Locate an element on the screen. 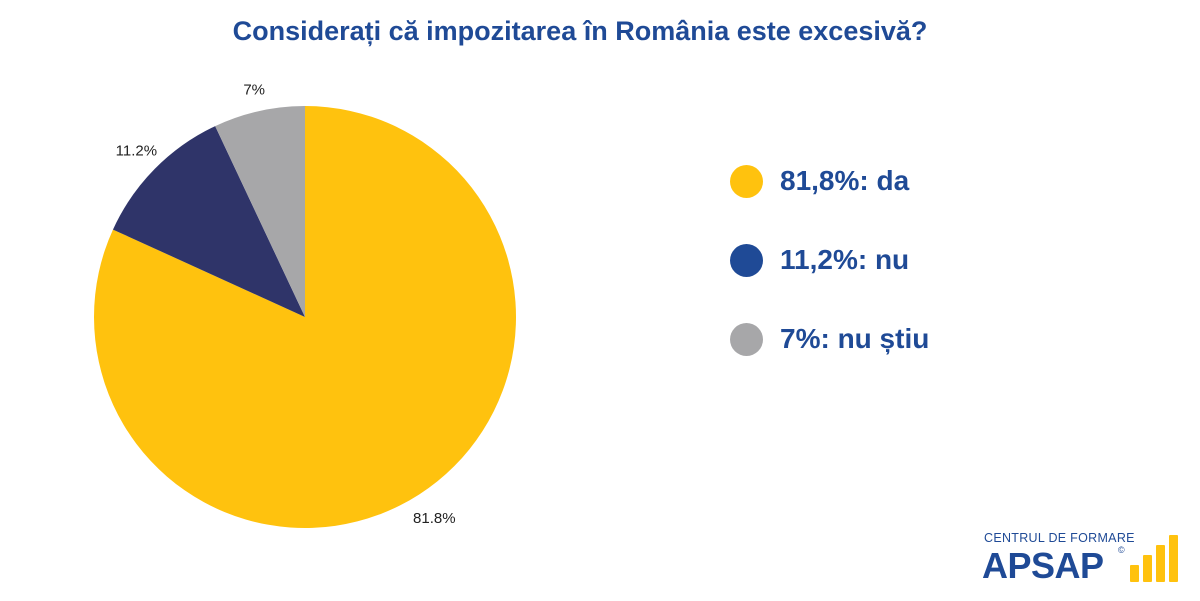 The image size is (1200, 601). legend-dot-nu is located at coordinates (746, 260).